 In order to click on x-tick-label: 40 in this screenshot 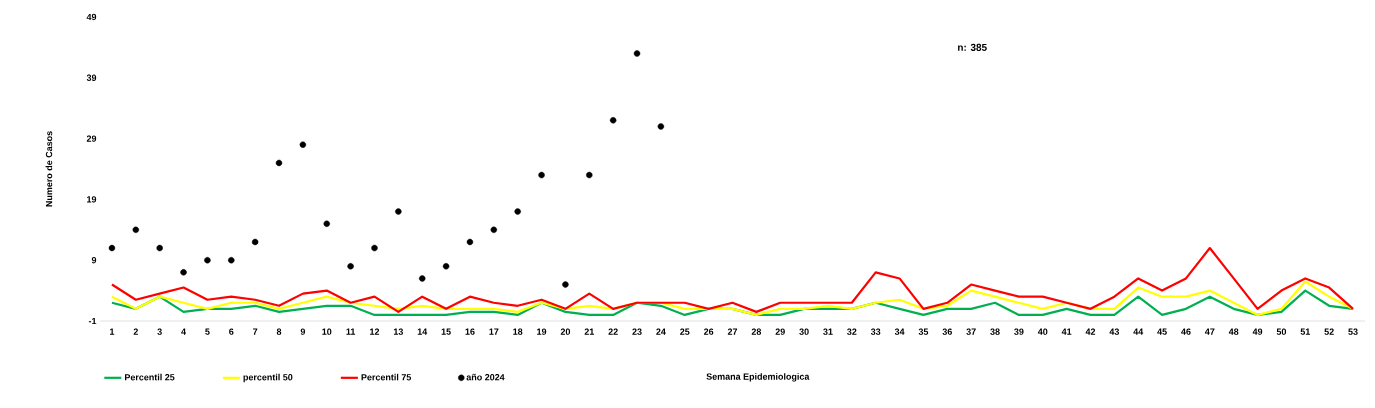, I will do `click(1042, 331)`.